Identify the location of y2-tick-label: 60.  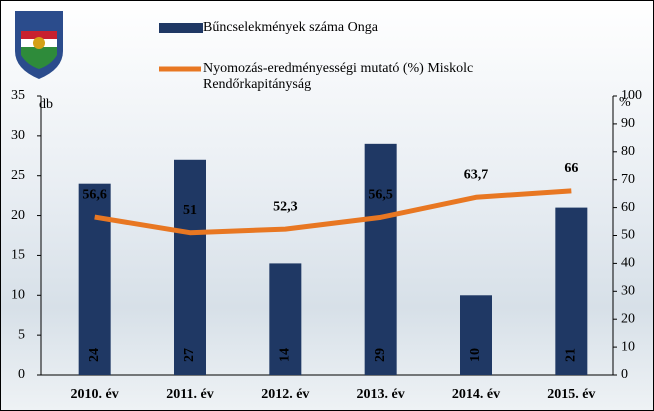
(628, 207).